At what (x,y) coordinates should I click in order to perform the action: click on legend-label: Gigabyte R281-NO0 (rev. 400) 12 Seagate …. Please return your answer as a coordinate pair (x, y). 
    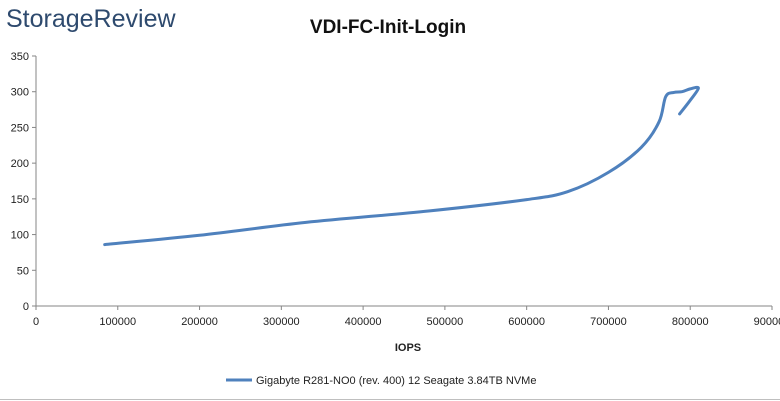
    Looking at the image, I should click on (396, 381).